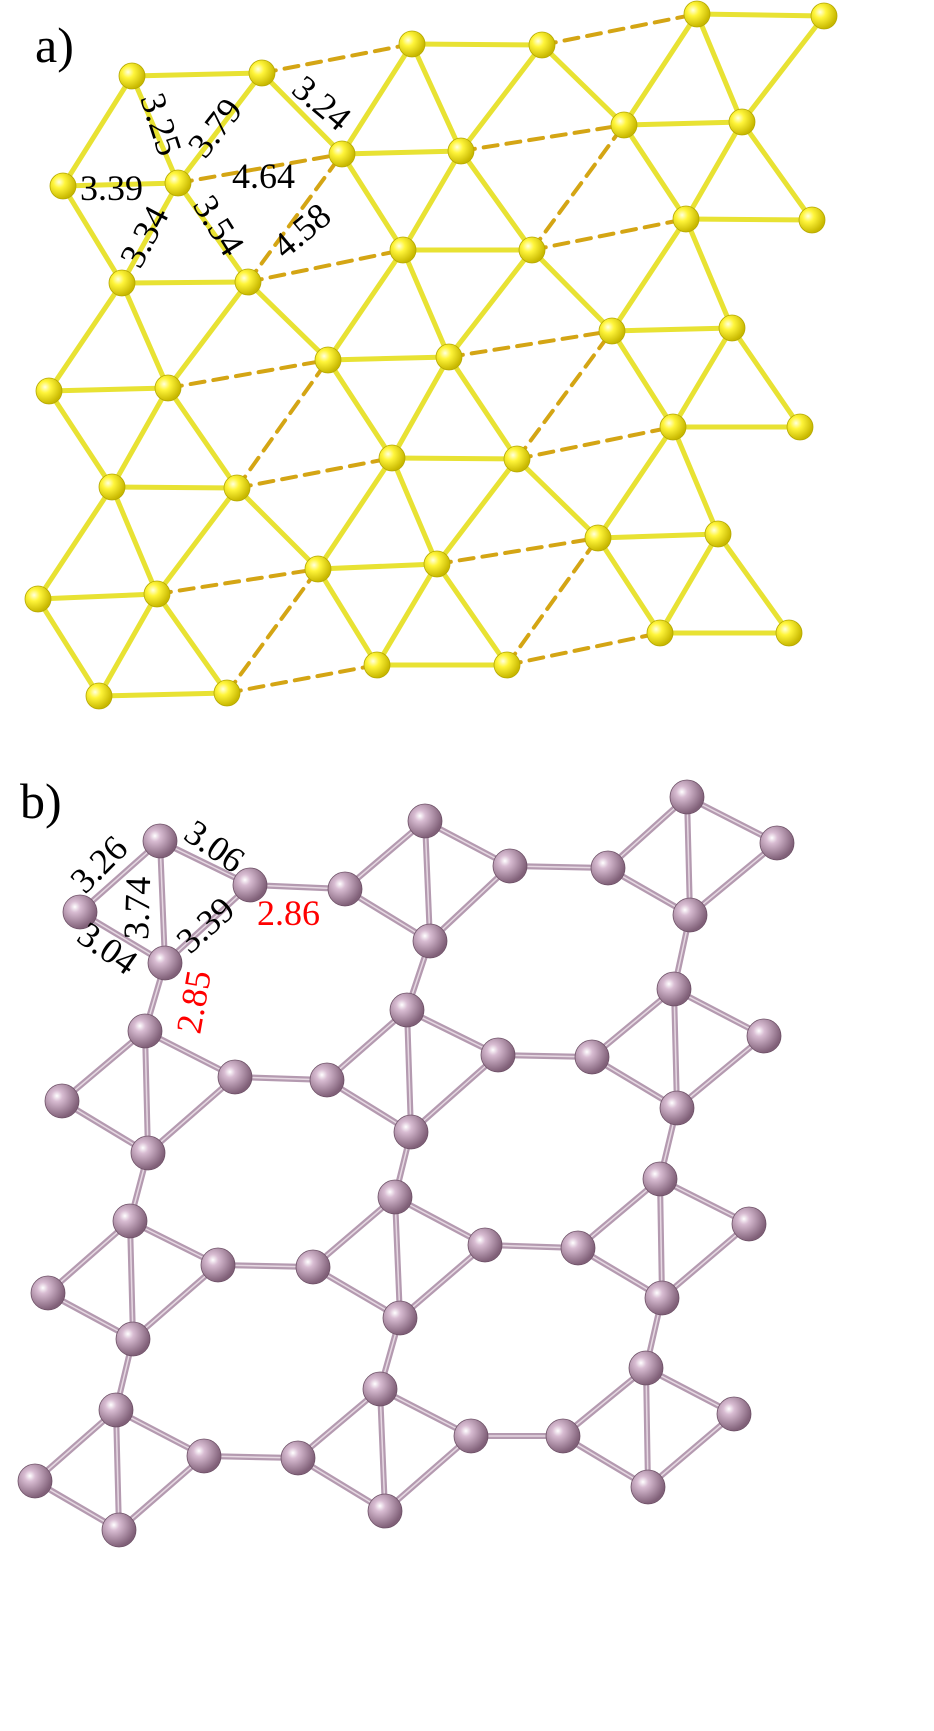 Image resolution: width=934 pixels, height=1731 pixels. What do you see at coordinates (263, 176) in the screenshot?
I see `distance-label: 4.64` at bounding box center [263, 176].